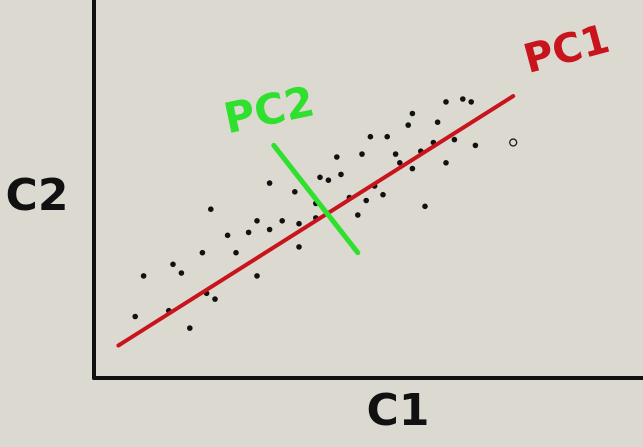 This screenshot has width=643, height=447. I want to click on pc2-label: PC2, so click(268, 109).